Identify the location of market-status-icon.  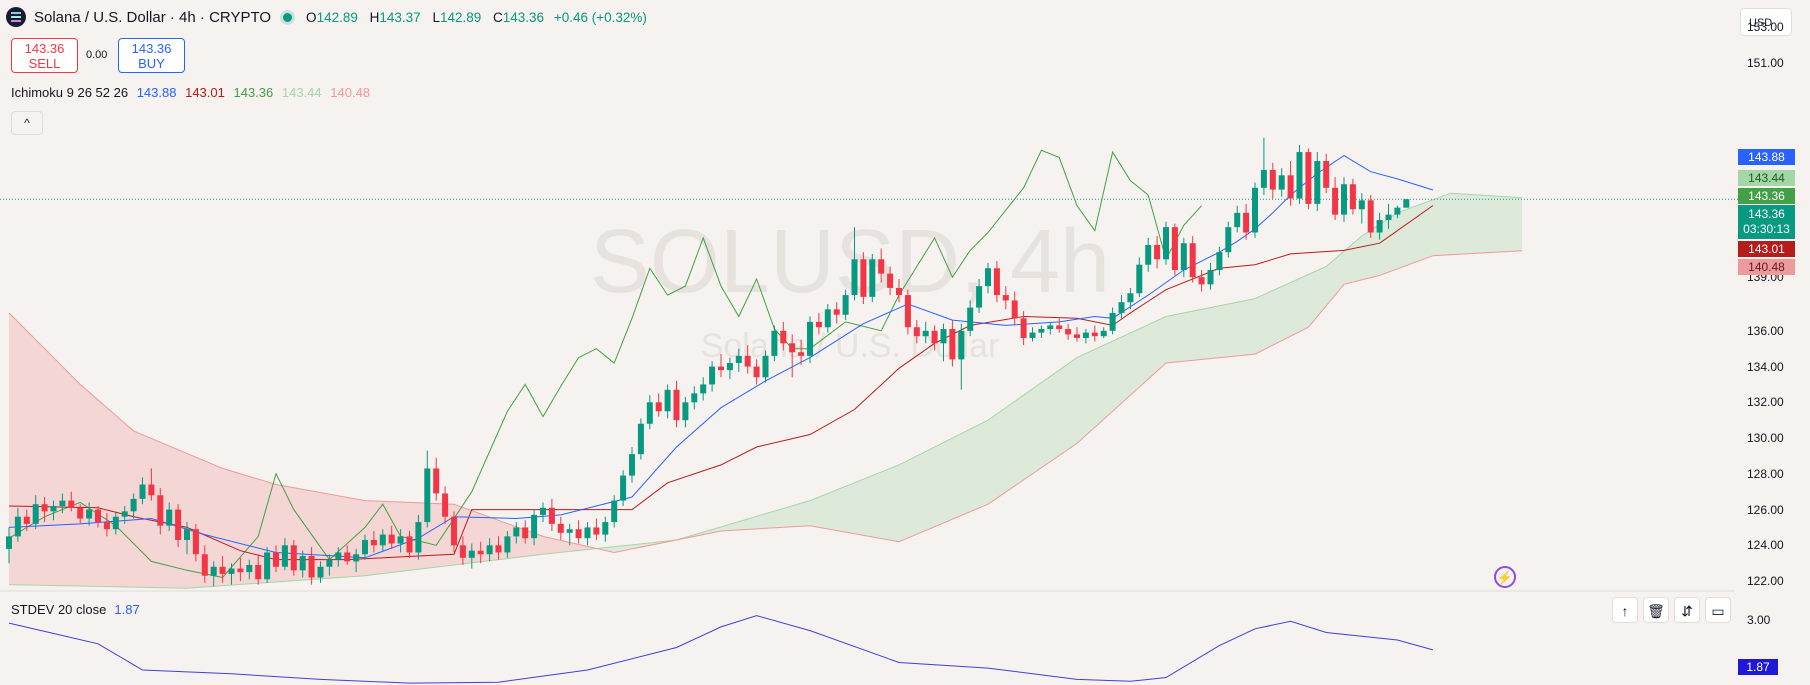
(288, 17).